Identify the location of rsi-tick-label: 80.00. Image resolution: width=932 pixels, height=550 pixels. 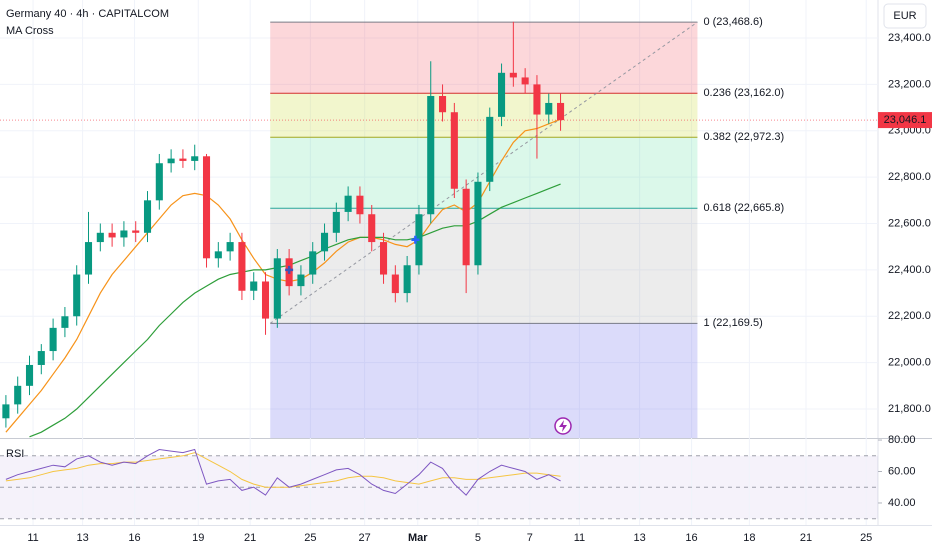
(902, 440).